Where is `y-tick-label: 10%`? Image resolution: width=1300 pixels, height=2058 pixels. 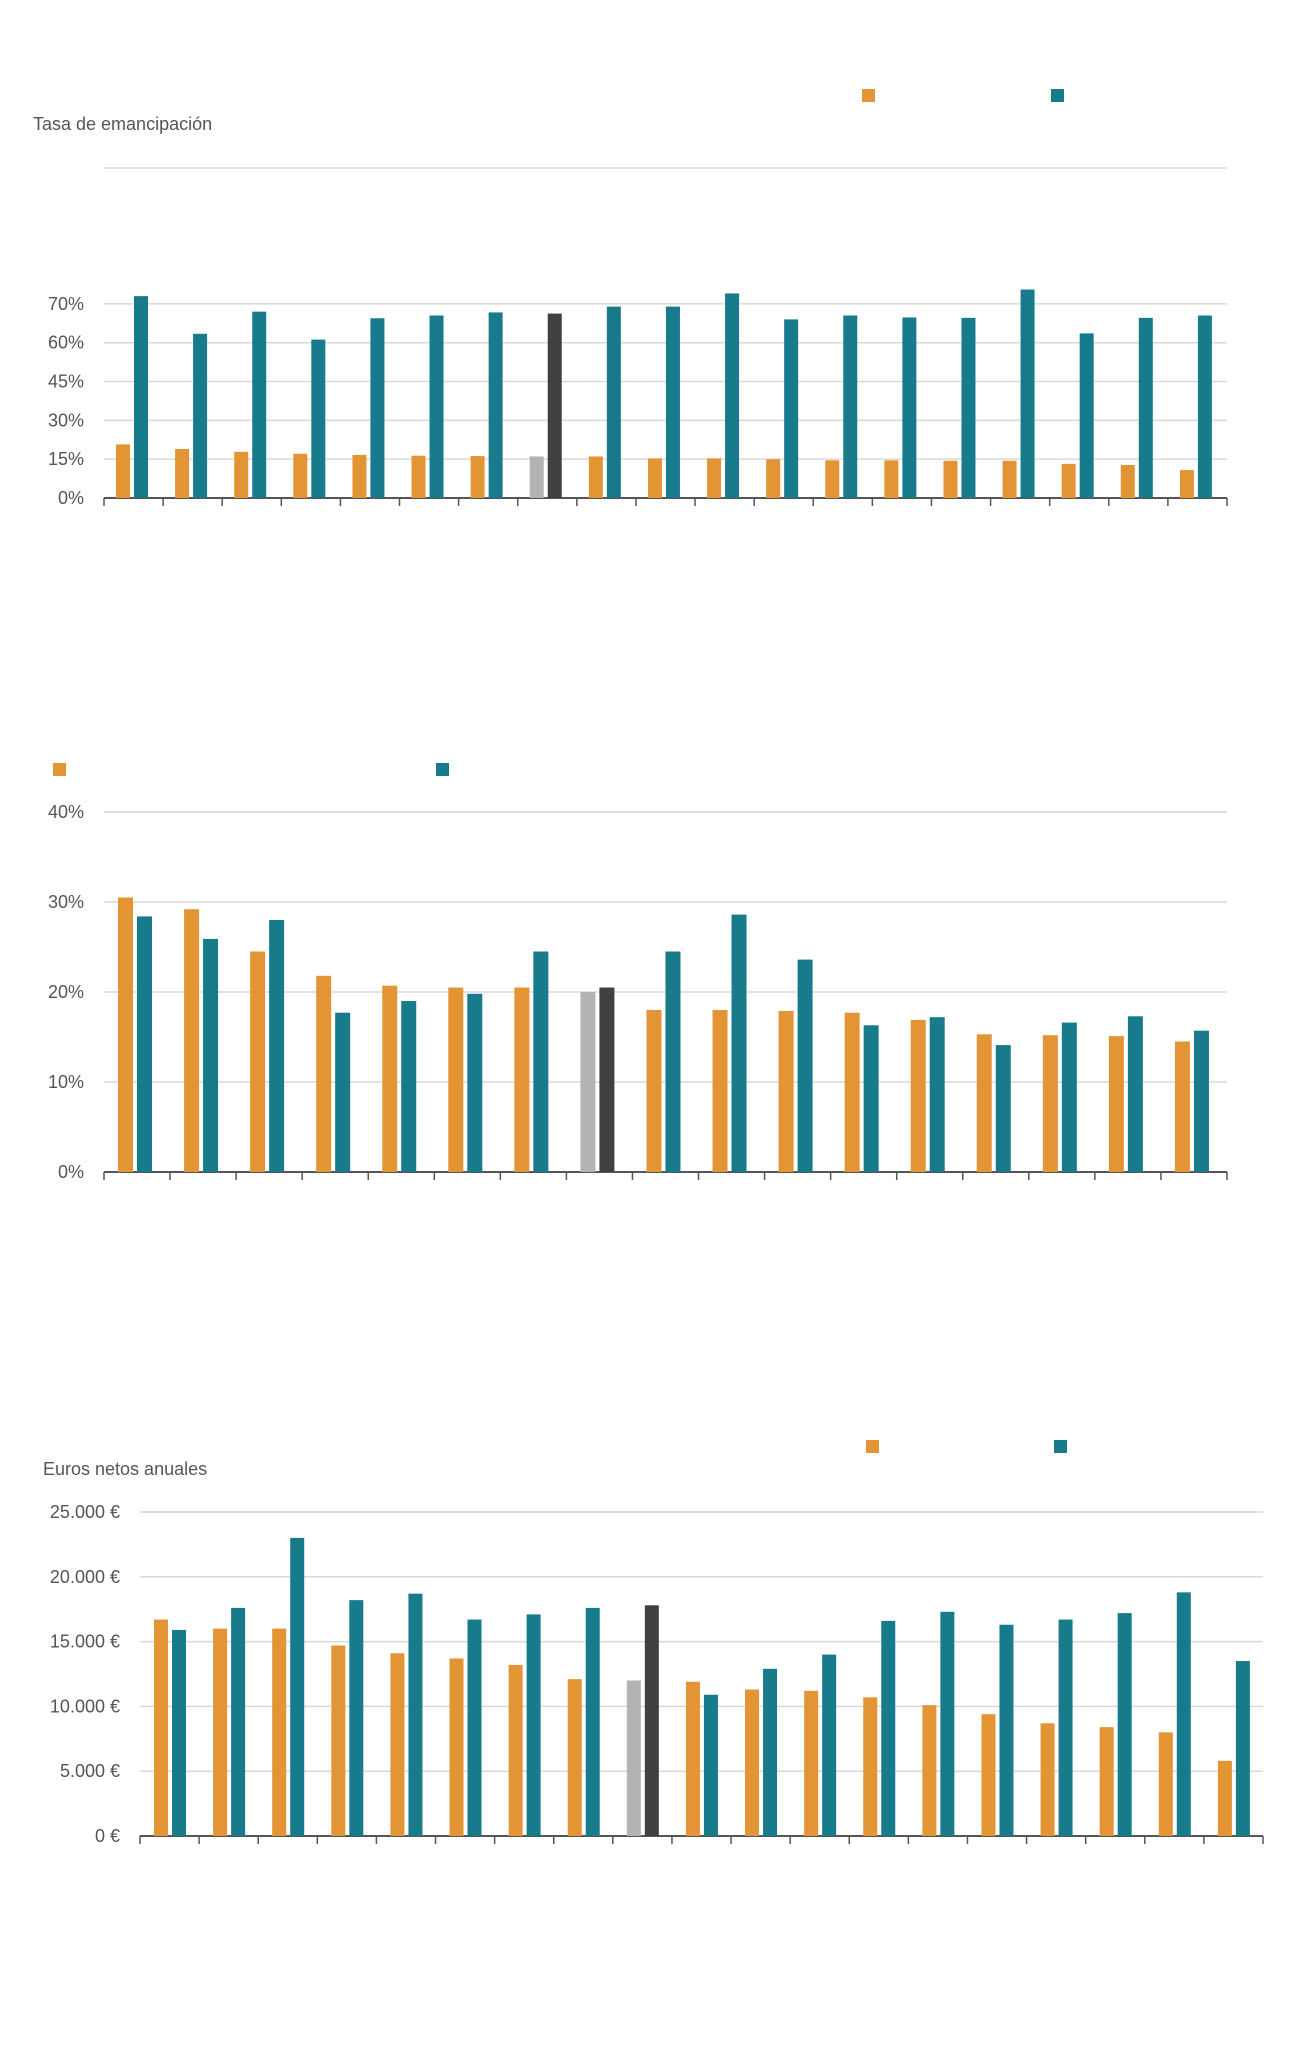 y-tick-label: 10% is located at coordinates (66, 1082).